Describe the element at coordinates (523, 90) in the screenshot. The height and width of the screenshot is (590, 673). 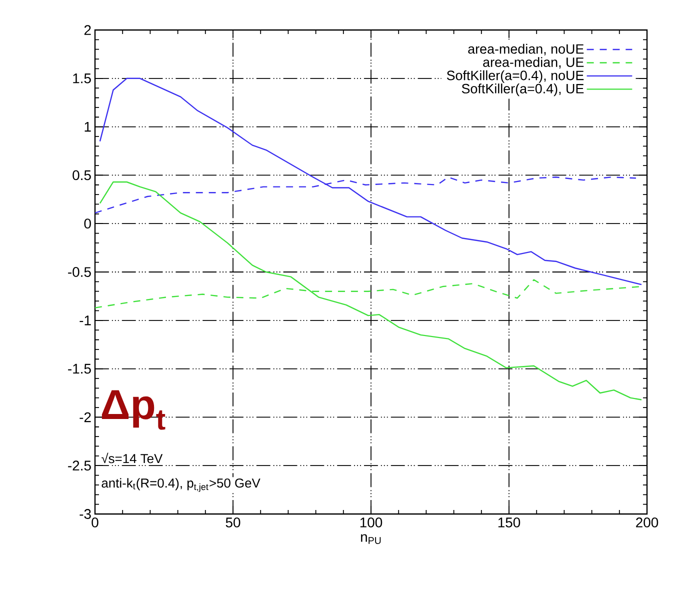
I see `legend-label: SoftKiller(a=0.4), UE` at that location.